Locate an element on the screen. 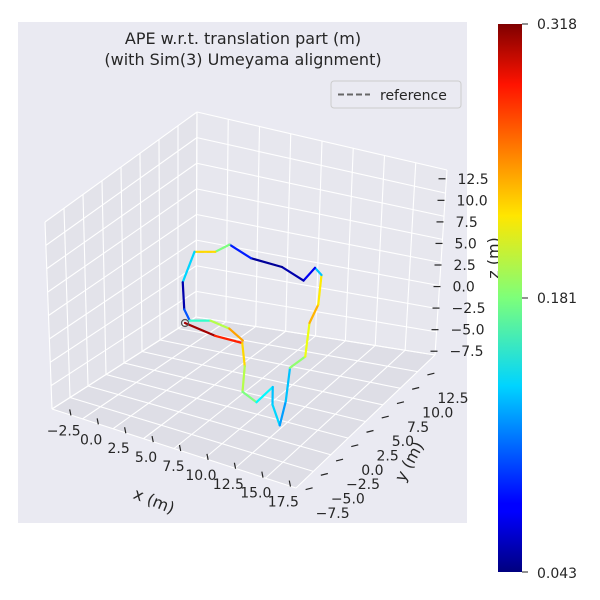 This screenshot has height=600, width=600. x-axis-ticks: −2.50.0 2.5 5.0 7.510.012.515.017.5 is located at coordinates (173, 460).